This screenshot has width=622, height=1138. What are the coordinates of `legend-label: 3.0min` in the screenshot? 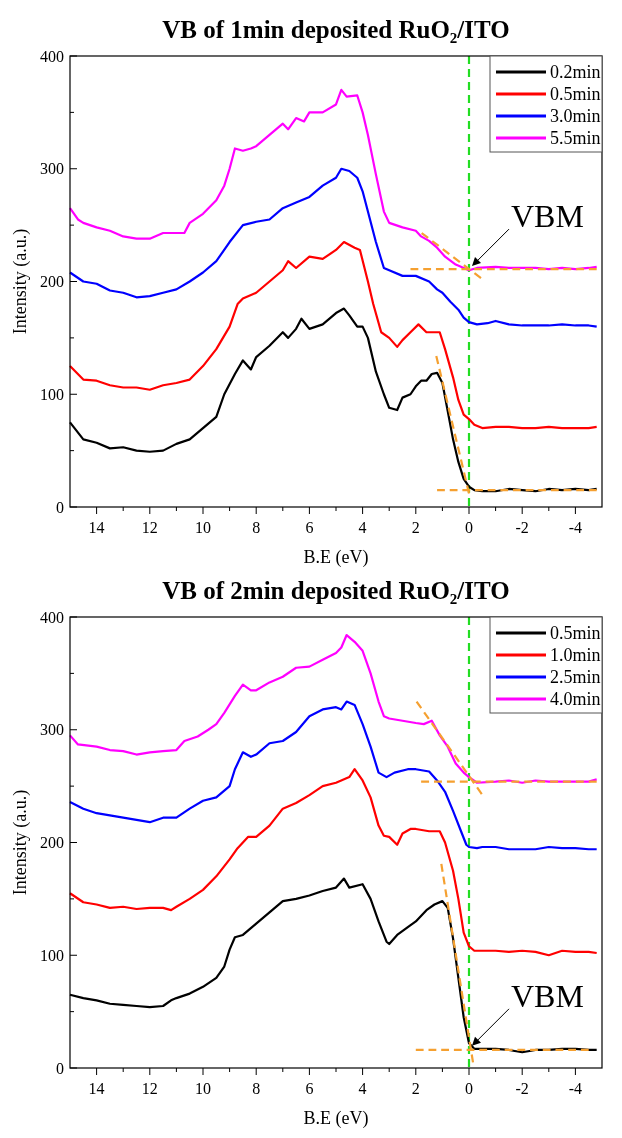 It's located at (575, 116).